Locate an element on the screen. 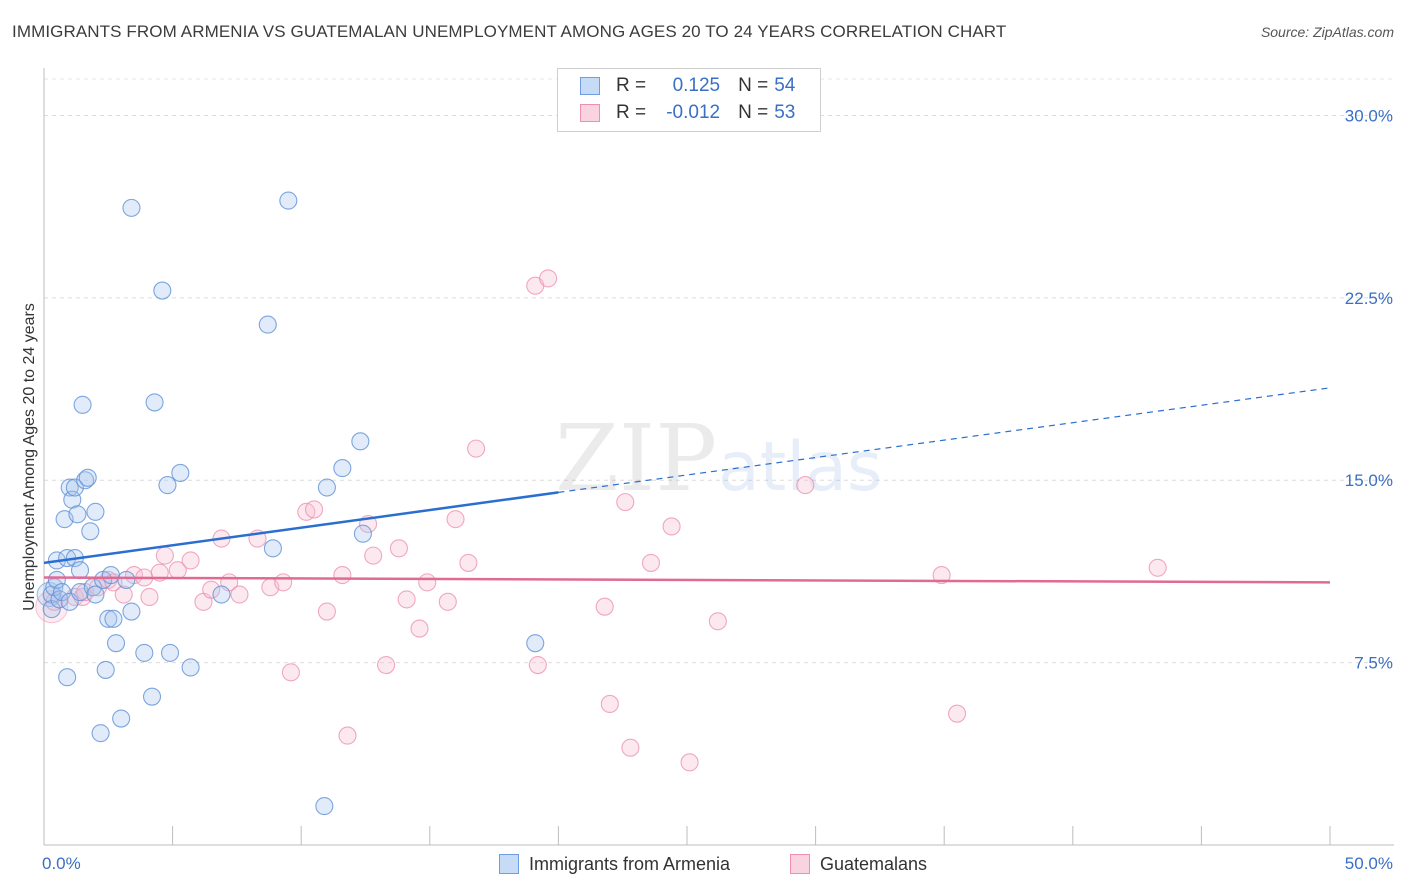 Image resolution: width=1406 pixels, height=892 pixels. y-tick-label: 30.0% is located at coordinates (1369, 115).